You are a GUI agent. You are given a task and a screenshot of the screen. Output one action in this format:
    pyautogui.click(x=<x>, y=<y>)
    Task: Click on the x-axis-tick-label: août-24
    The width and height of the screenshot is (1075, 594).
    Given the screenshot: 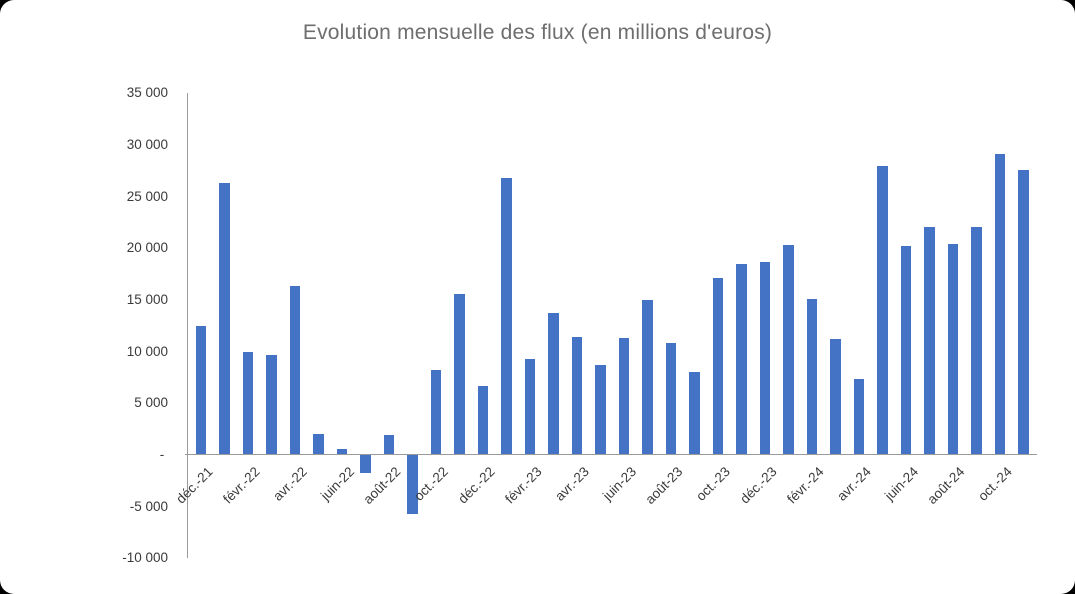 What is the action you would take?
    pyautogui.click(x=946, y=485)
    